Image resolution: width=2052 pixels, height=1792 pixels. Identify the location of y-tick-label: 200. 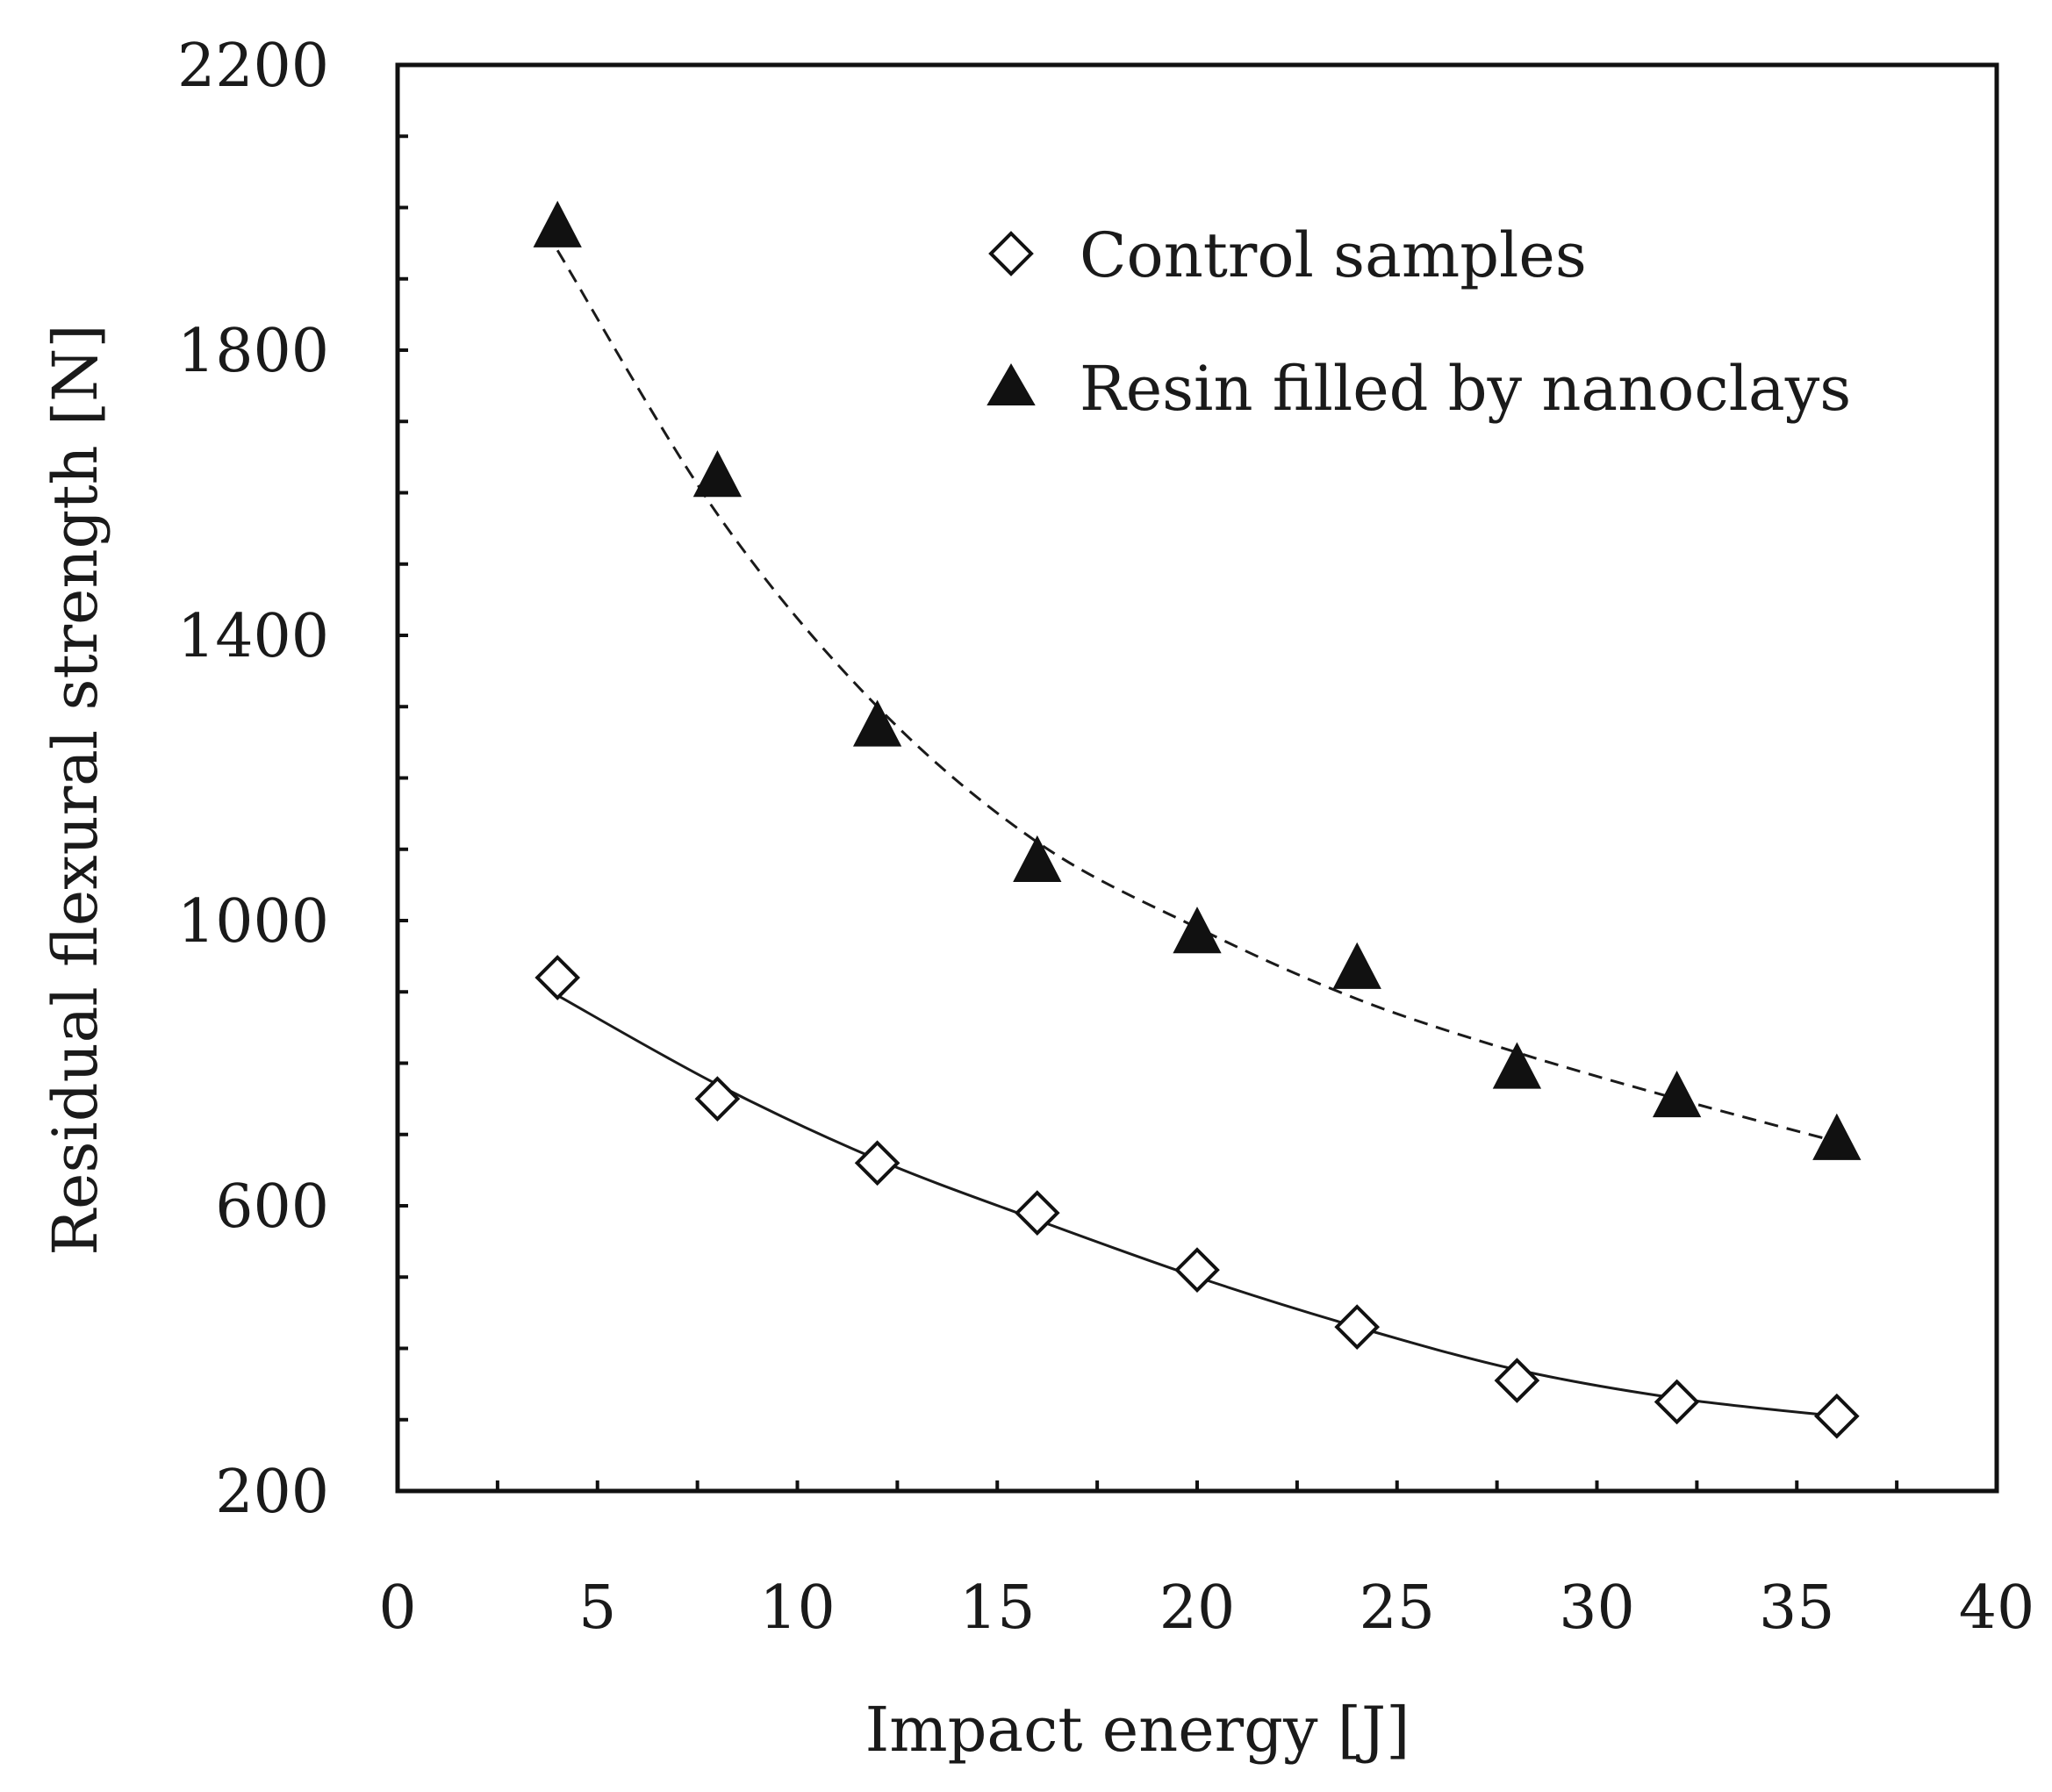
(272, 1492).